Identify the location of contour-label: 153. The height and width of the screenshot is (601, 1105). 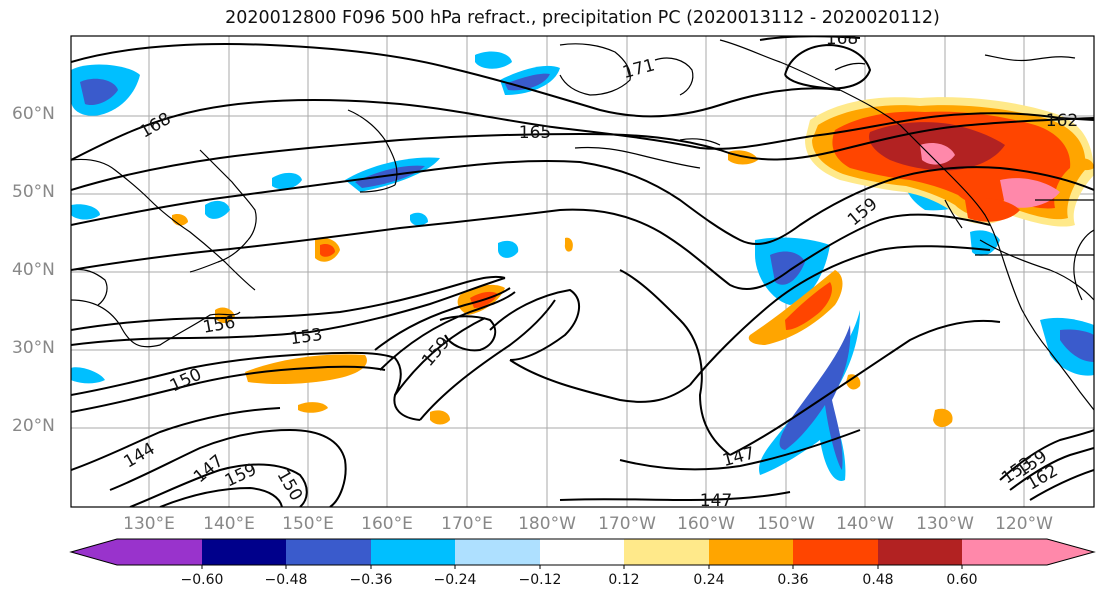
(306, 337).